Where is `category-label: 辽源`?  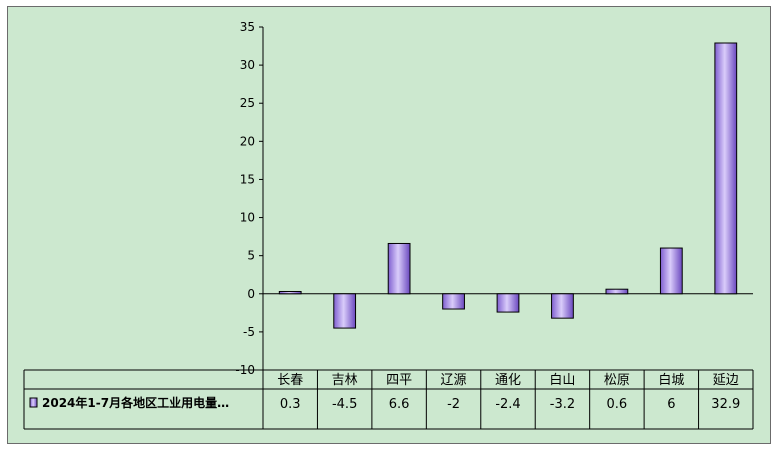 category-label: 辽源 is located at coordinates (454, 380).